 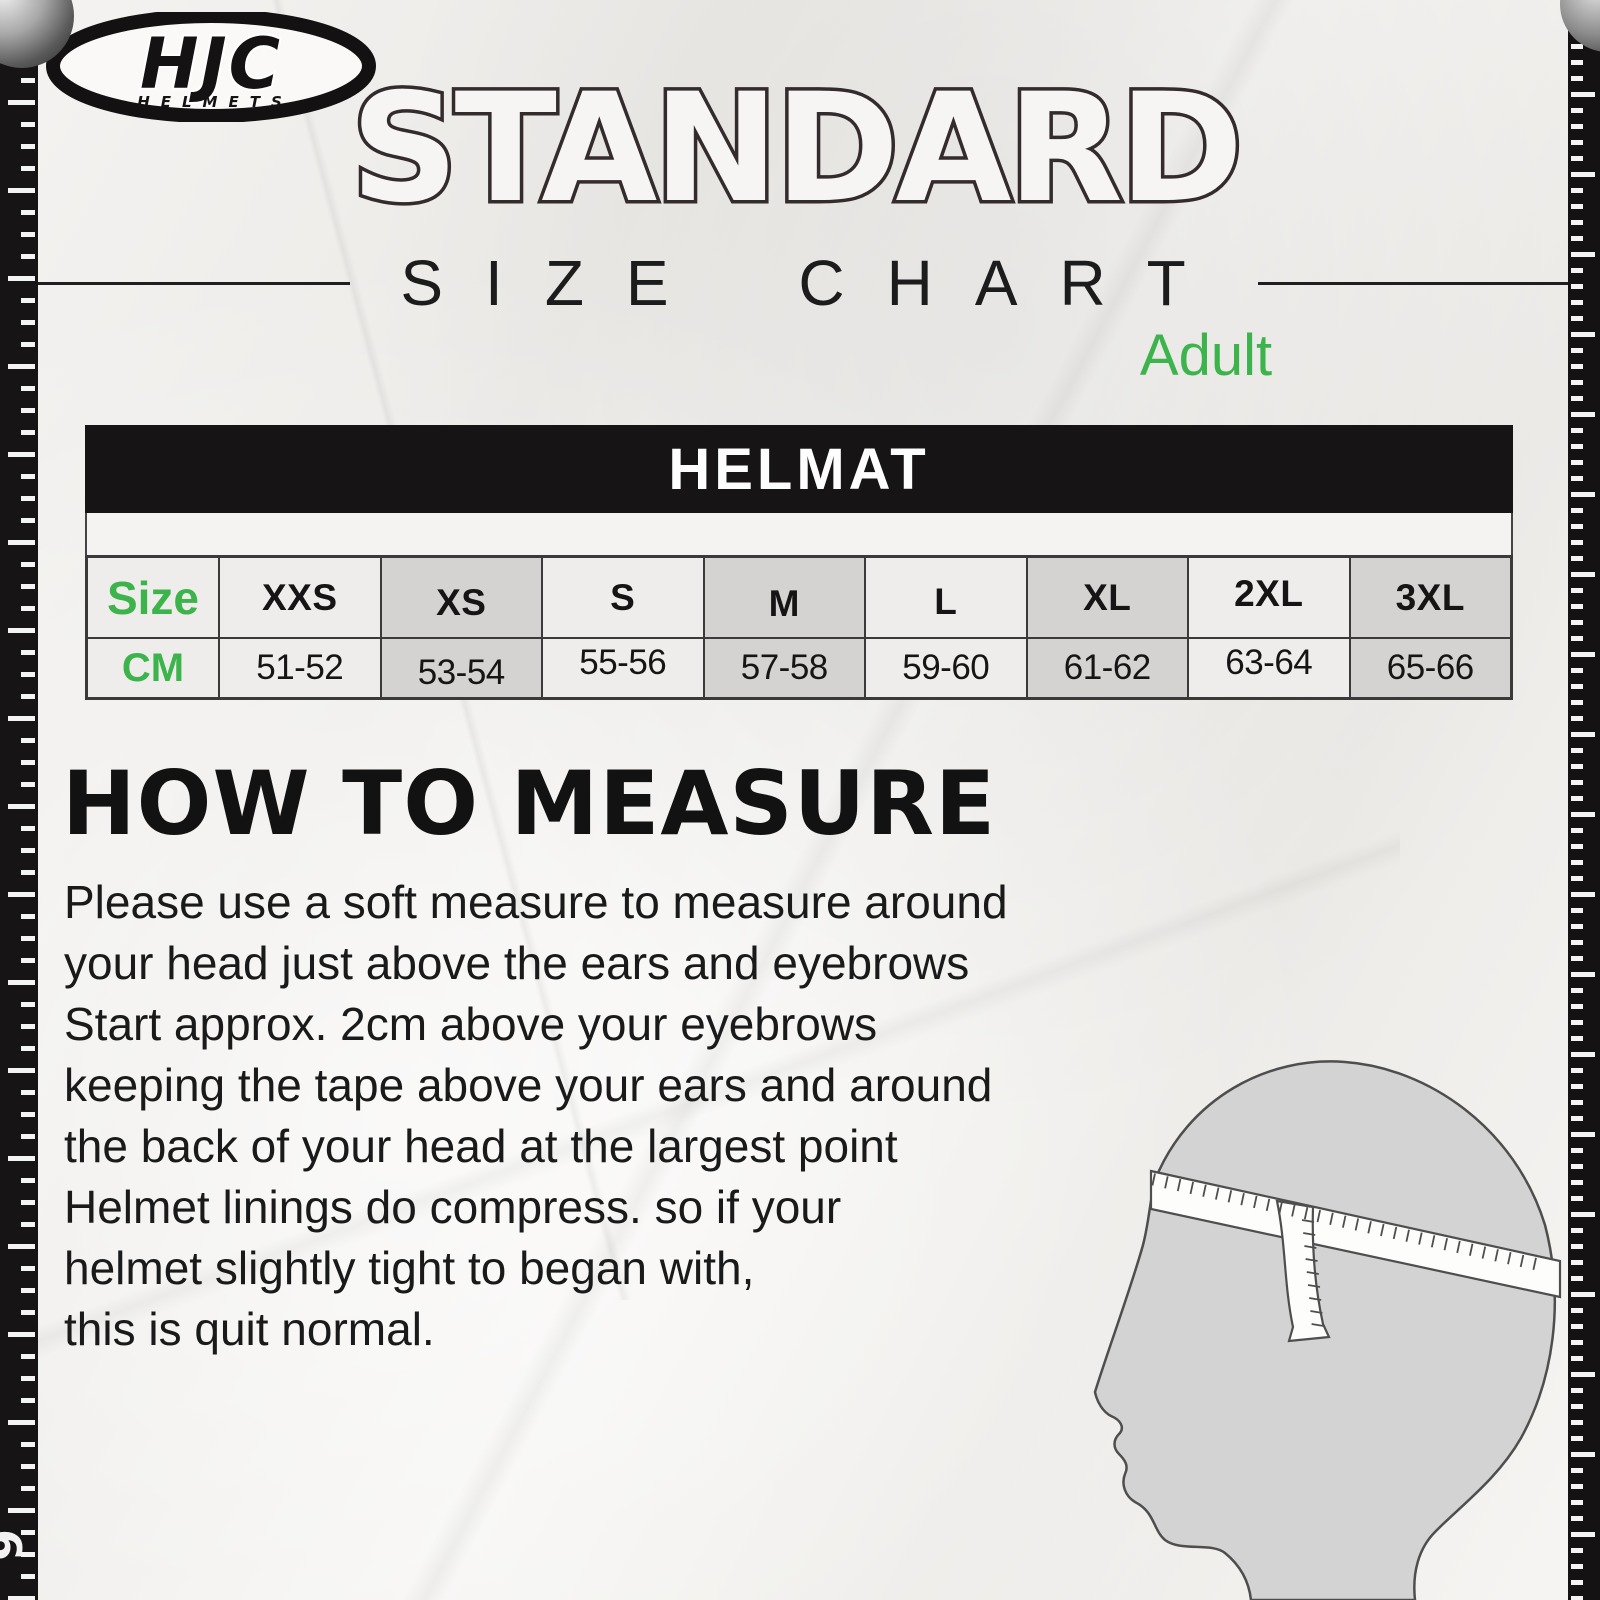 I want to click on table-spacer-row, so click(x=799, y=534).